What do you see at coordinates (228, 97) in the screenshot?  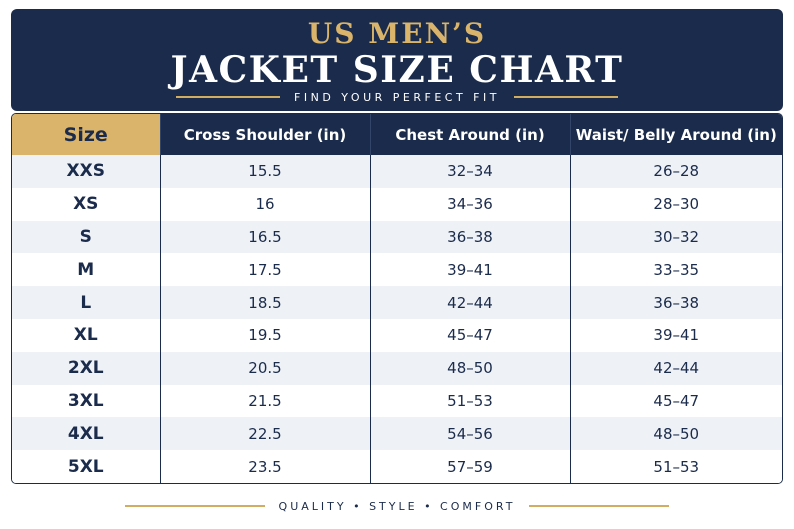 I see `tagline-left-divider` at bounding box center [228, 97].